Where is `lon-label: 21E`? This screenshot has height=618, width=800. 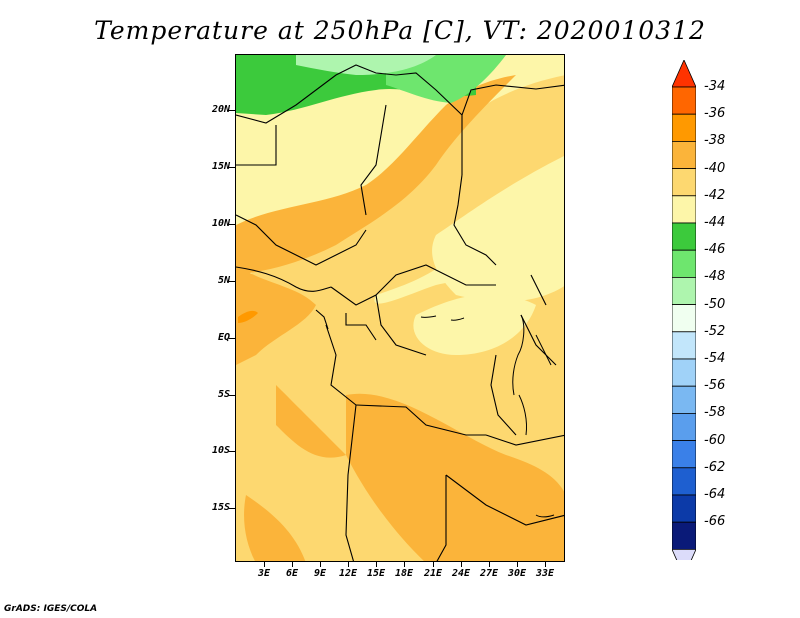
lon-label: 21E is located at coordinates (433, 573).